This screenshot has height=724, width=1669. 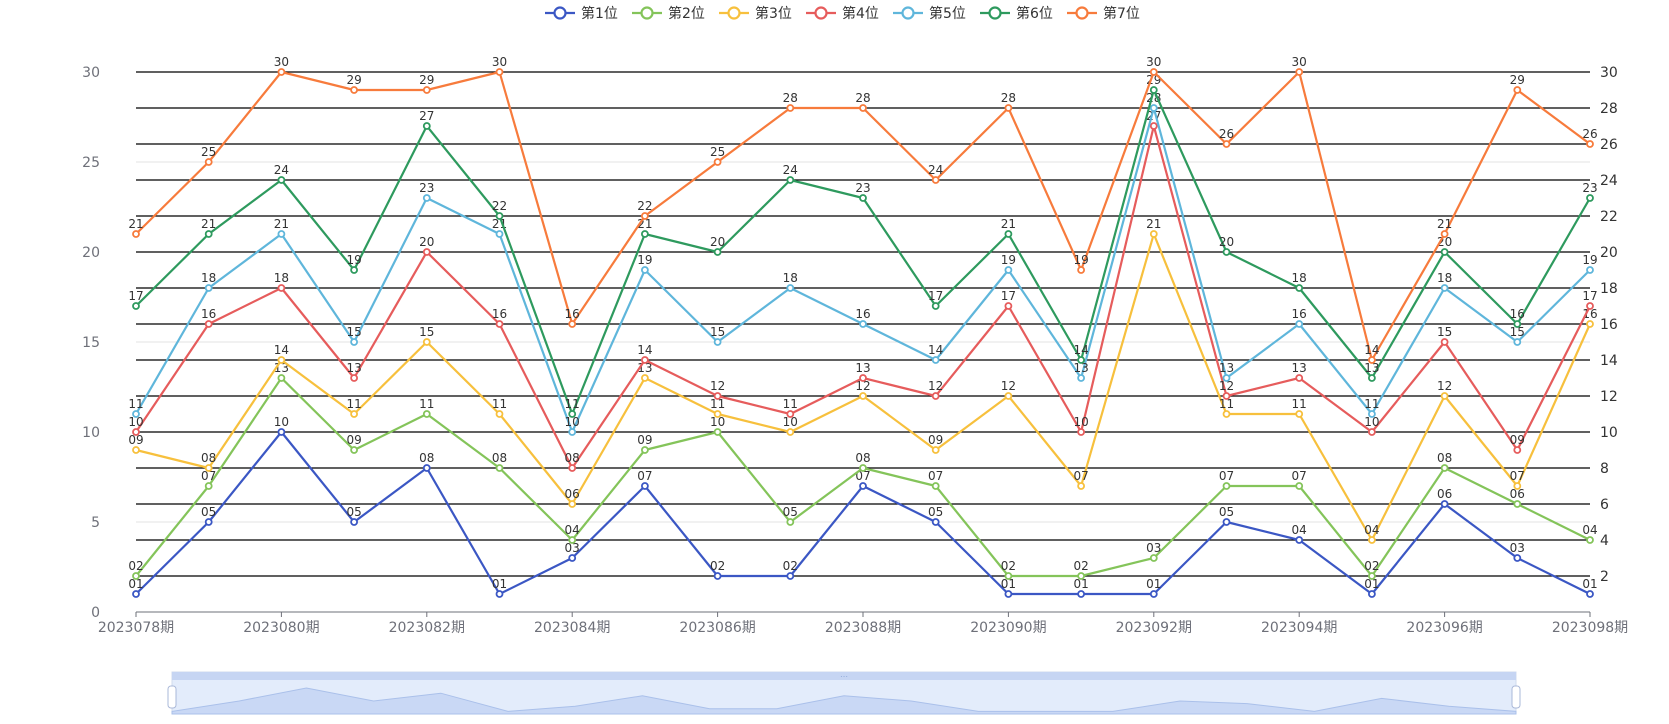 I want to click on zoom-handle-left, so click(x=172, y=697).